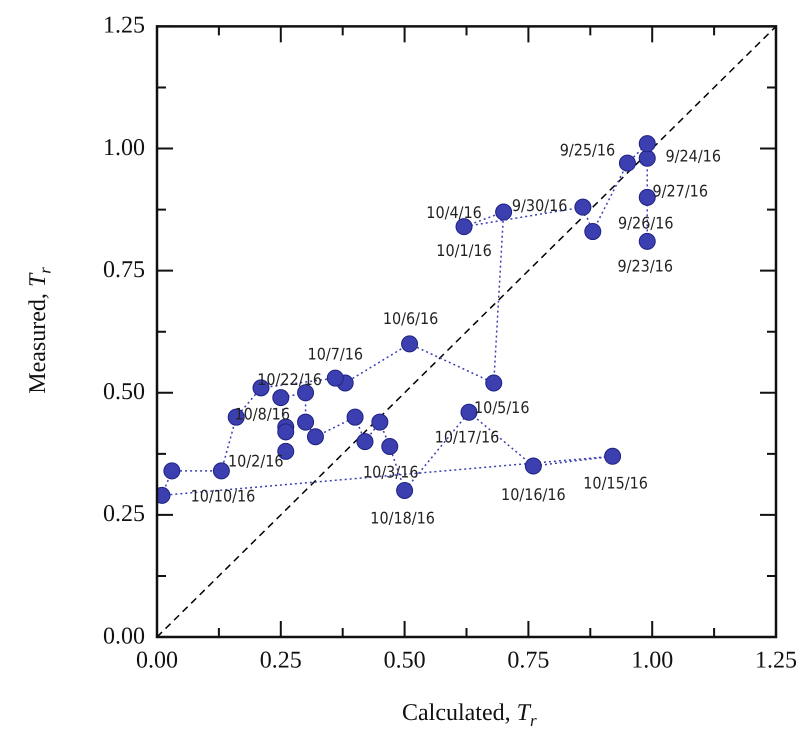 The image size is (807, 754). I want to click on x-tick-label: 0.50, so click(405, 661).